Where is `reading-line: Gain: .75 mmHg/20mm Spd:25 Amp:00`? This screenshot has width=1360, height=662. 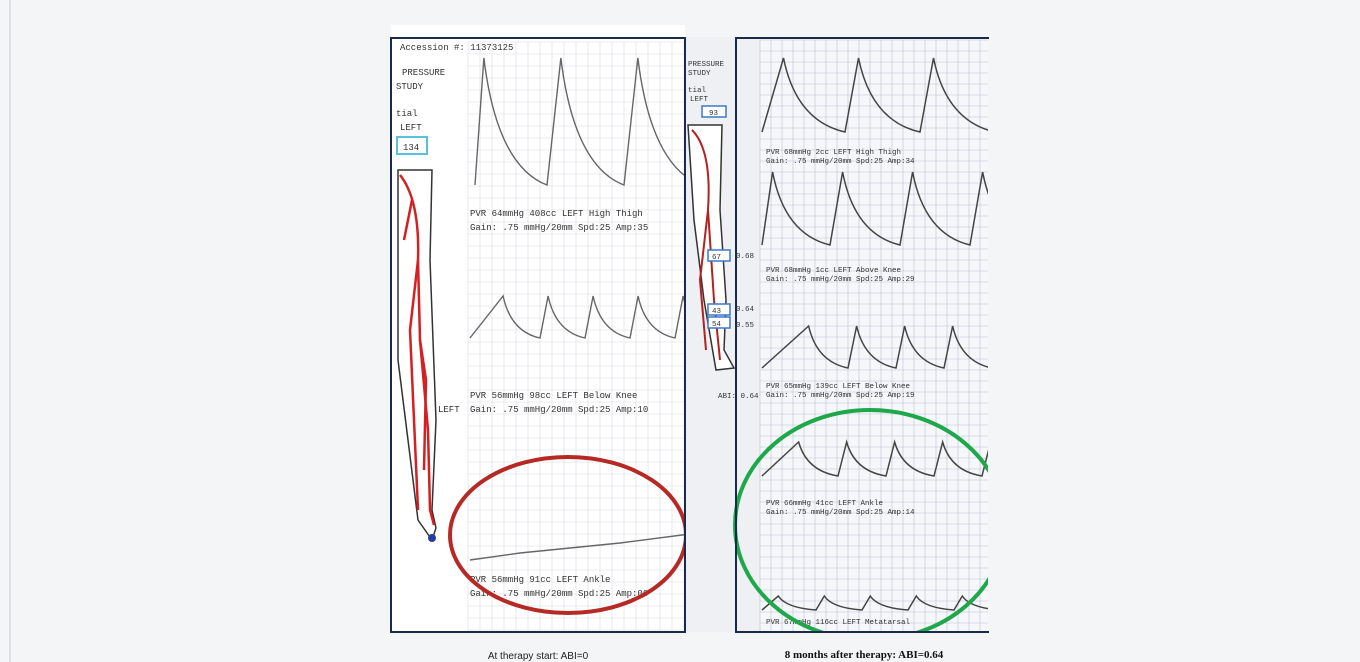
reading-line: Gain: .75 mmHg/20mm Spd:25 Amp:00 is located at coordinates (559, 594).